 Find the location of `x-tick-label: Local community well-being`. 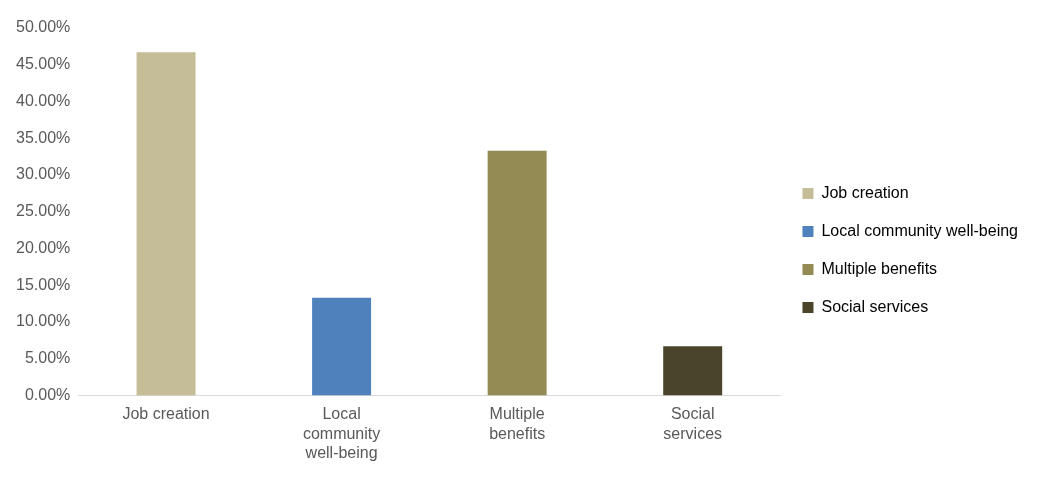

x-tick-label: Local community well-being is located at coordinates (341, 433).